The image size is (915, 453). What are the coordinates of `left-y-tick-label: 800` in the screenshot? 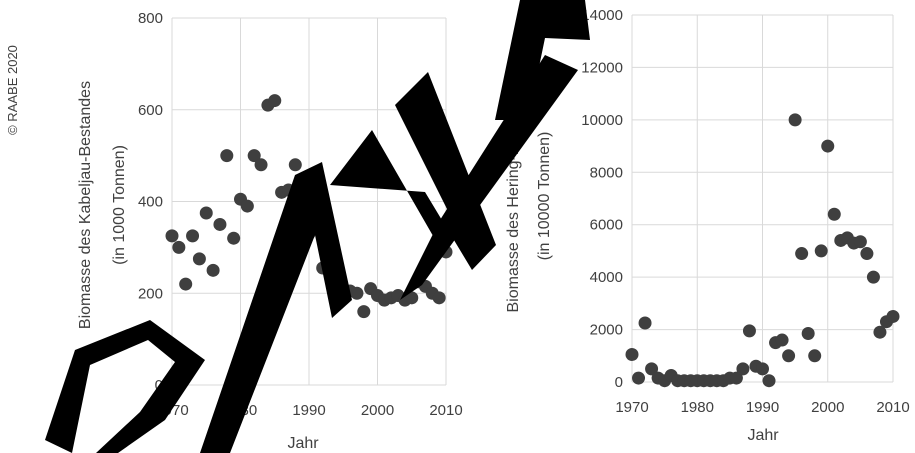 It's located at (150, 18).